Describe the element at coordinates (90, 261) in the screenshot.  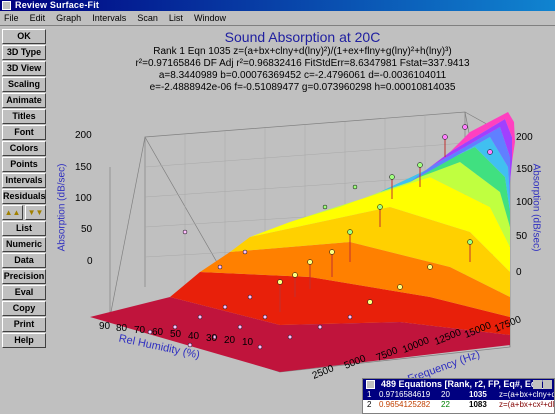
I see `z-tick-left-0: 0` at that location.